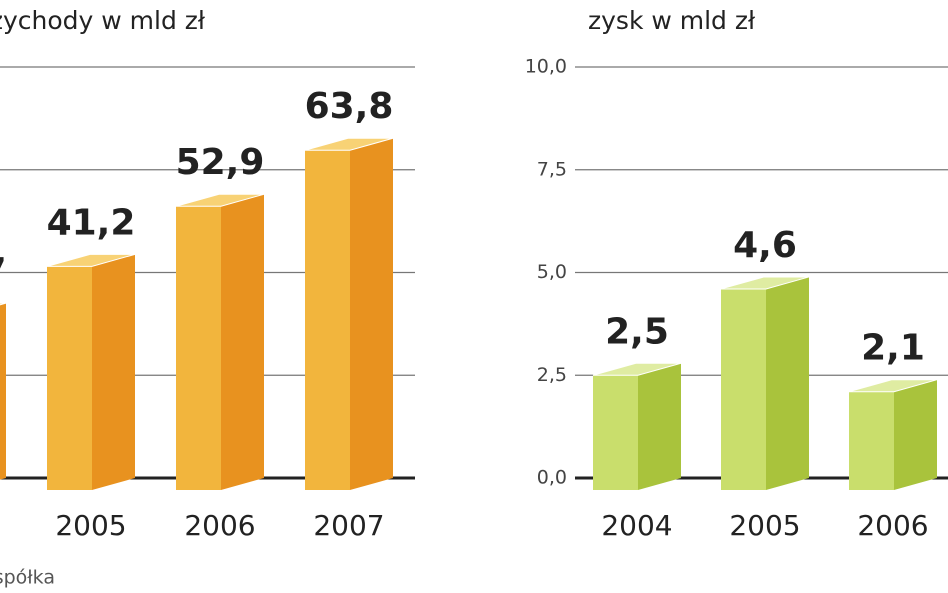  Describe the element at coordinates (552, 478) in the screenshot. I see `y-tick-label: 0,0` at that location.